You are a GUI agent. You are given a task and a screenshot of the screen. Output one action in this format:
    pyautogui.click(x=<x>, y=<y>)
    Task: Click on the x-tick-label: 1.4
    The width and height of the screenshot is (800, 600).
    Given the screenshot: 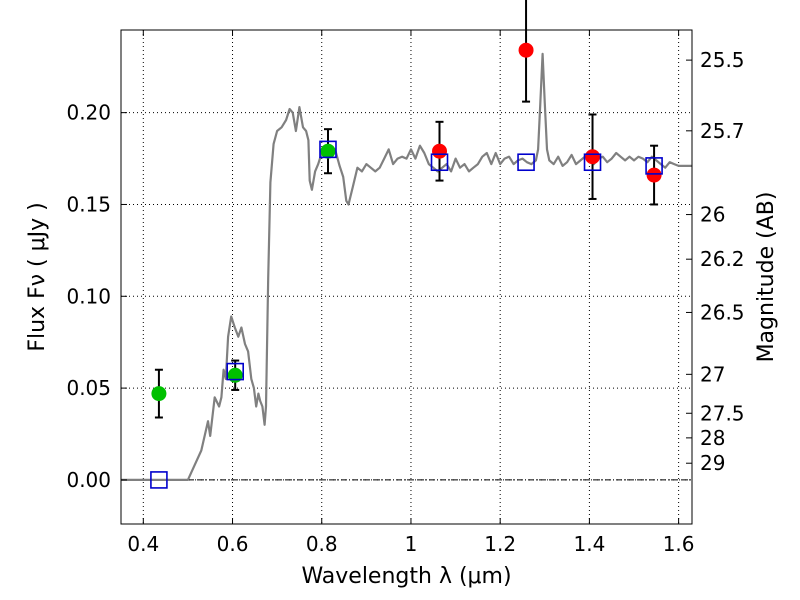 What is the action you would take?
    pyautogui.click(x=589, y=544)
    